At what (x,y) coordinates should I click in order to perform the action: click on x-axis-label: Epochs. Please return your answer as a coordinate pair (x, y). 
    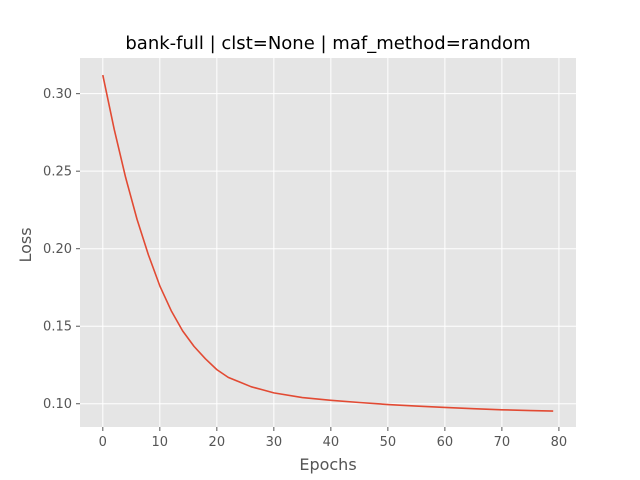
    Looking at the image, I should click on (327, 464).